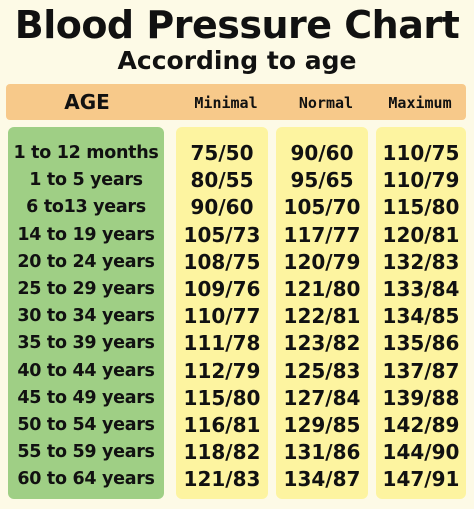 This screenshot has width=474, height=509. What do you see at coordinates (222, 370) in the screenshot?
I see `minimal-cell: 112/79` at bounding box center [222, 370].